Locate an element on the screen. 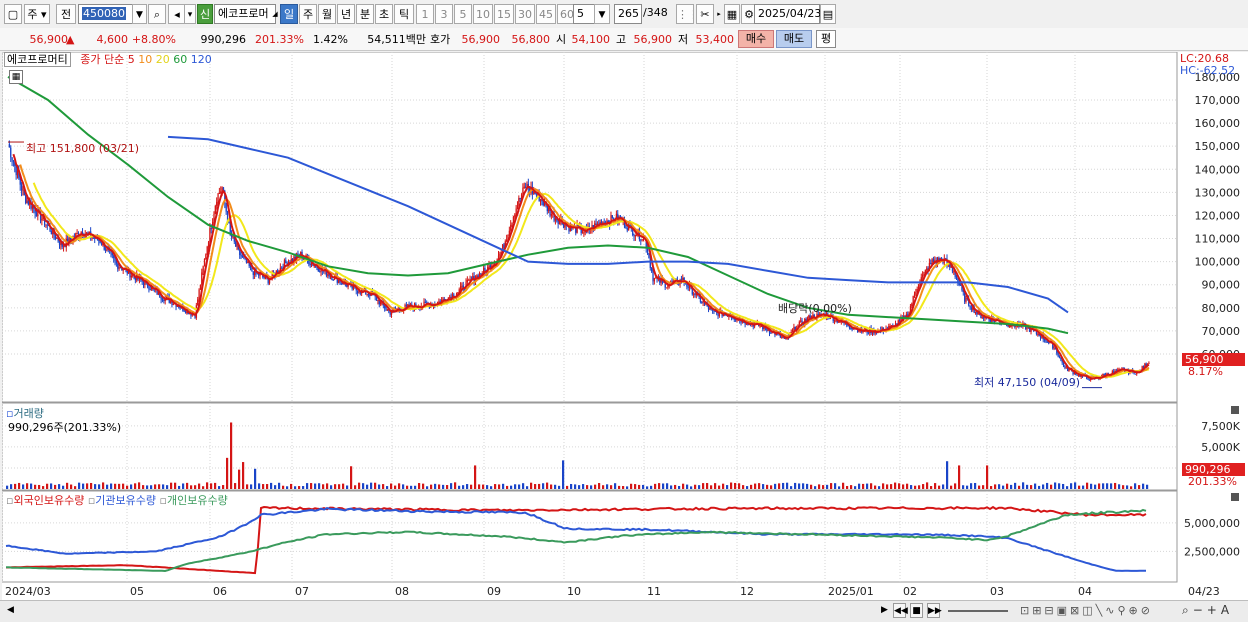 The height and width of the screenshot is (622, 1248). evaluation-button: 평 is located at coordinates (826, 39).